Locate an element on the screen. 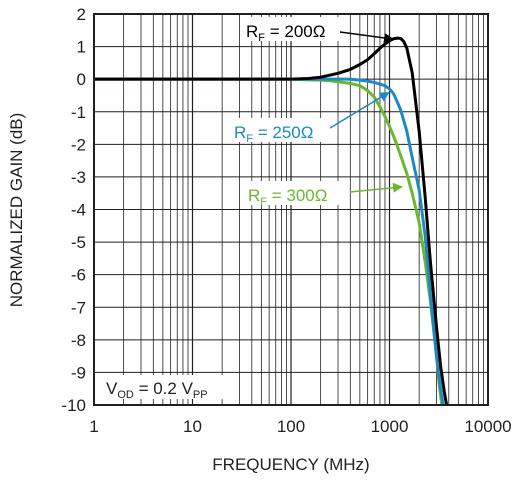 This screenshot has width=512, height=480. condition-label: VOD = 0.2 VPP is located at coordinates (166, 388).